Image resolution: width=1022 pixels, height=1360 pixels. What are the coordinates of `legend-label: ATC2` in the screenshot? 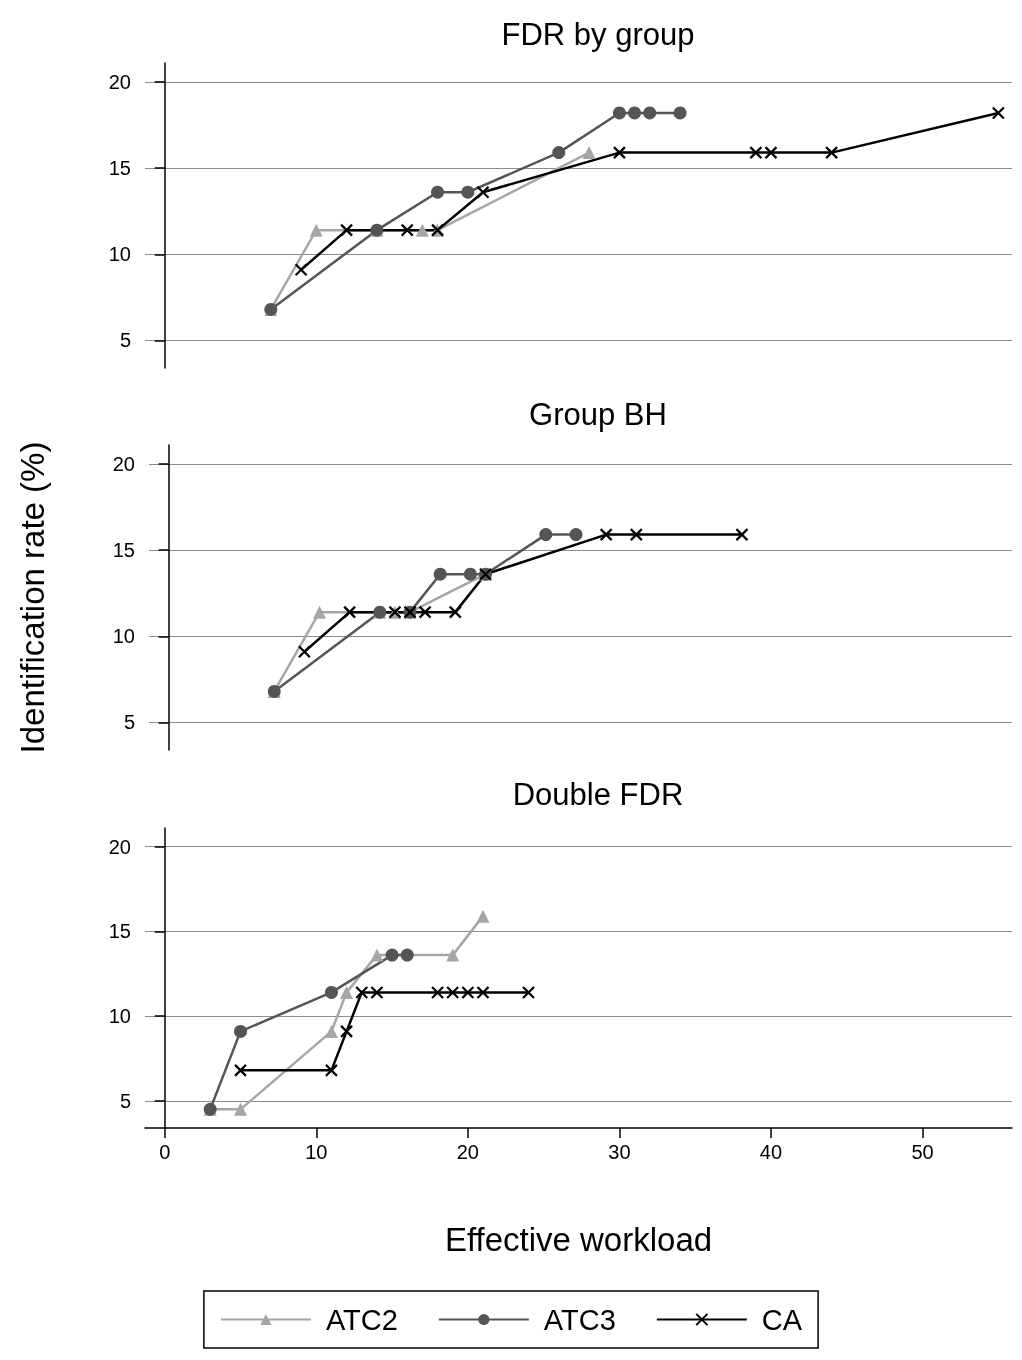 It's located at (361, 1319).